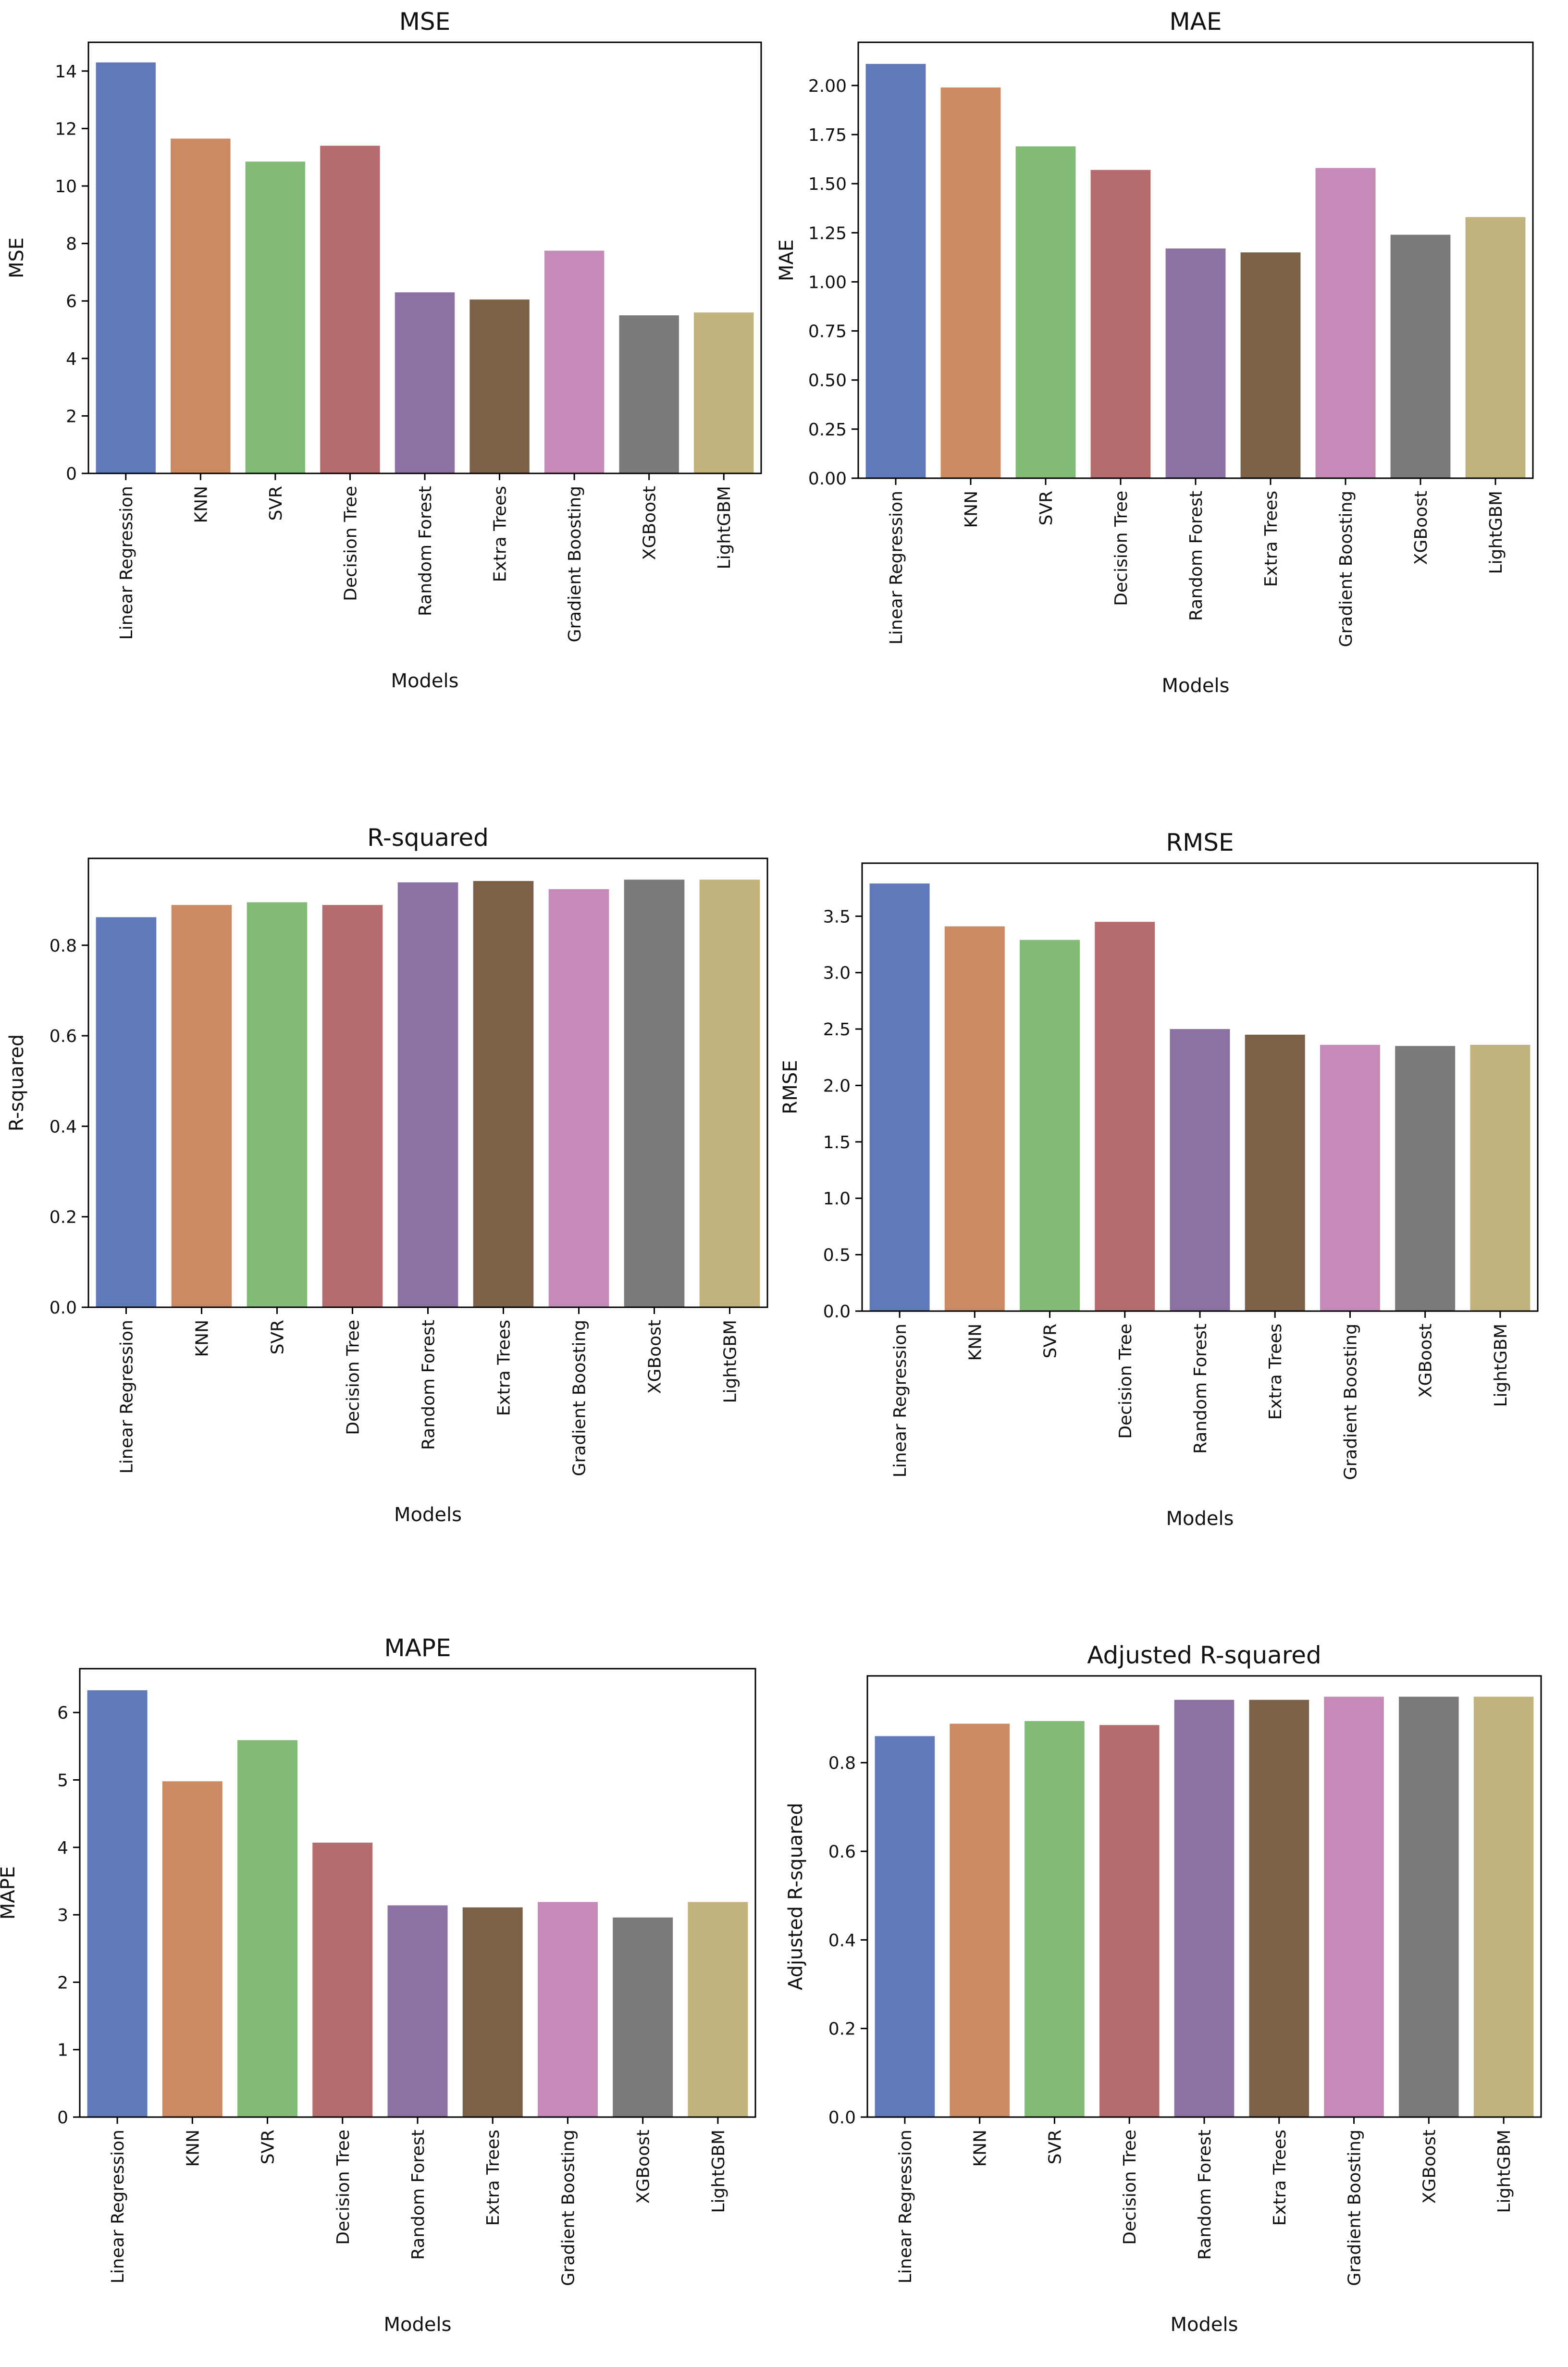 This screenshot has height=2367, width=1568. What do you see at coordinates (837, 1312) in the screenshot?
I see `rmse-ytick-label: 0.0` at bounding box center [837, 1312].